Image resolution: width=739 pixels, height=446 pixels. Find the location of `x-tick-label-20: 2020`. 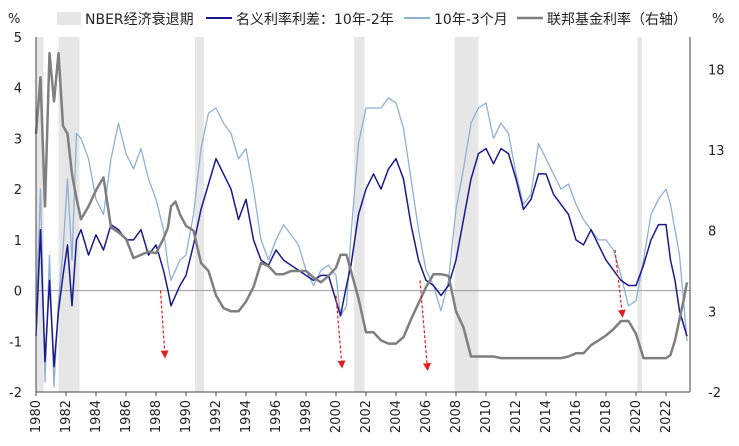

x-tick-label-20: 2020 is located at coordinates (636, 416).